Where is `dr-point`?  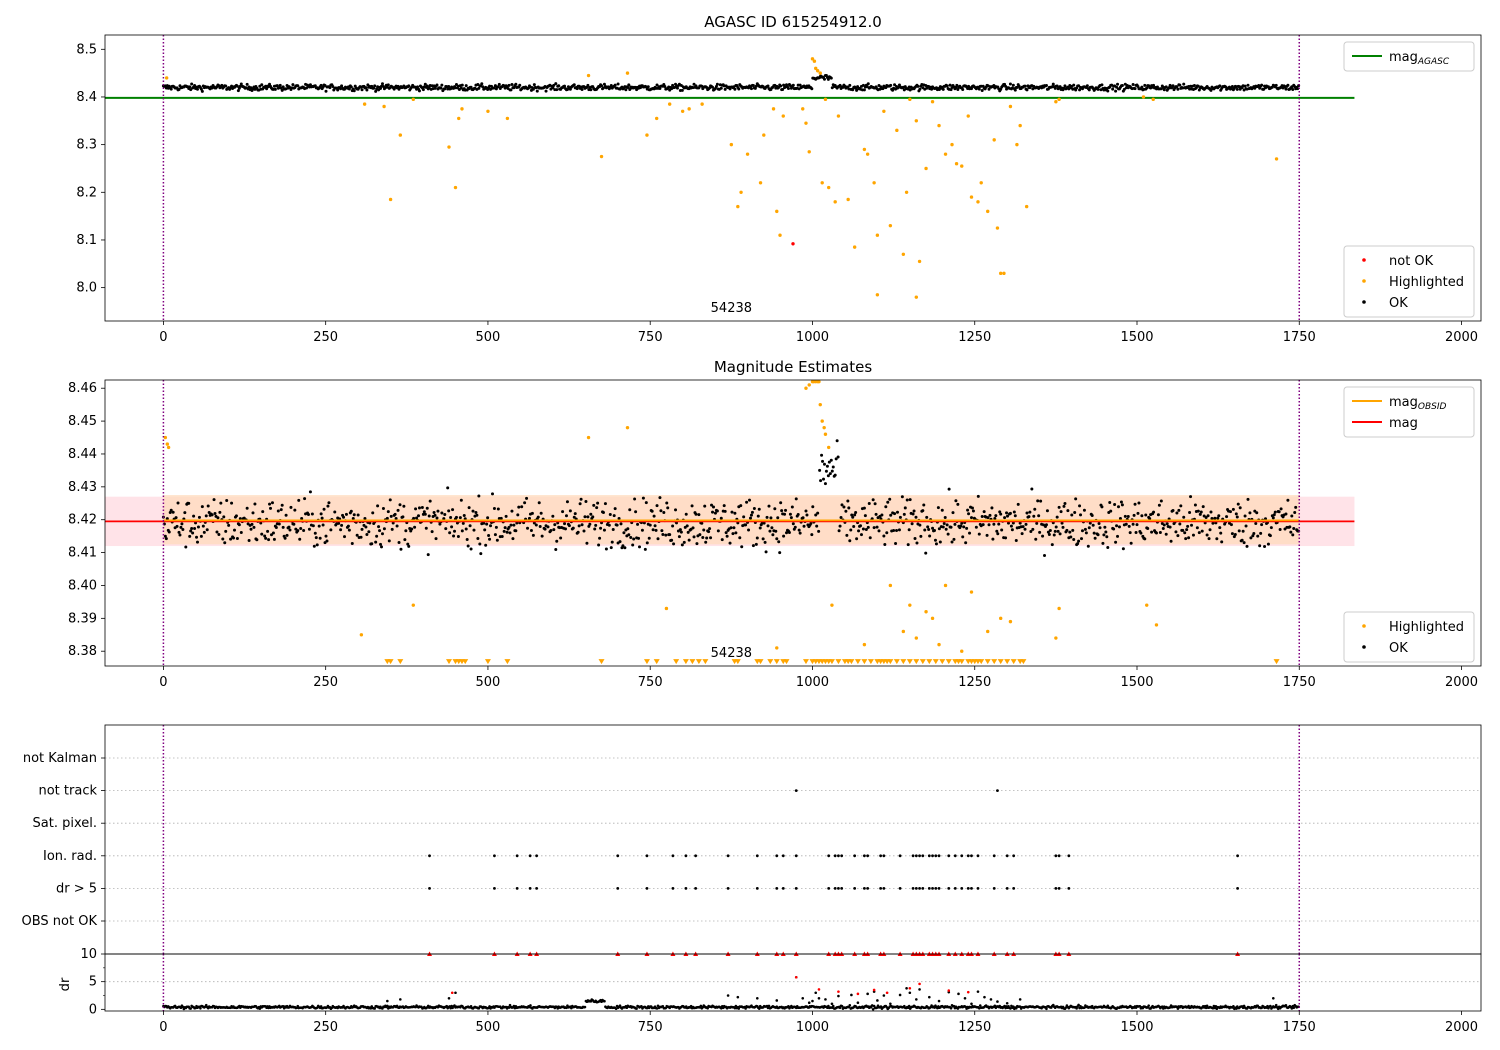
dr-point is located at coordinates (819, 998).